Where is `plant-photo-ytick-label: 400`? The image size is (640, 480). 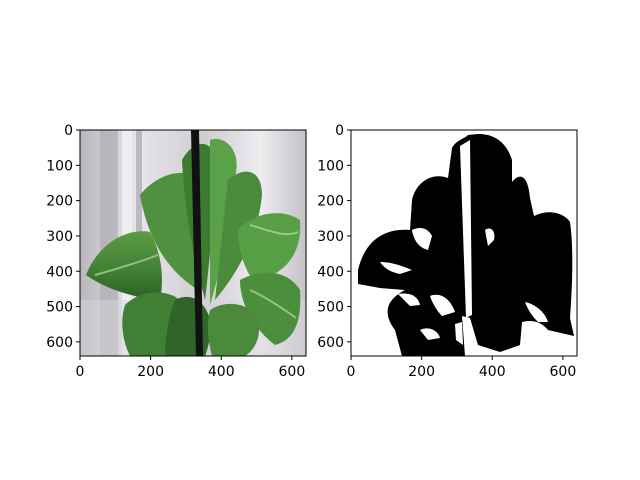
plant-photo-ytick-label: 400 is located at coordinates (59, 272).